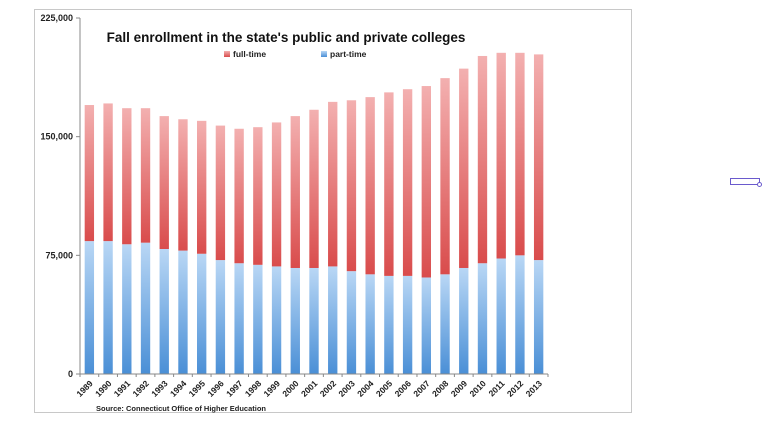 The width and height of the screenshot is (771, 447). I want to click on bar-part-time-2000, so click(295, 320).